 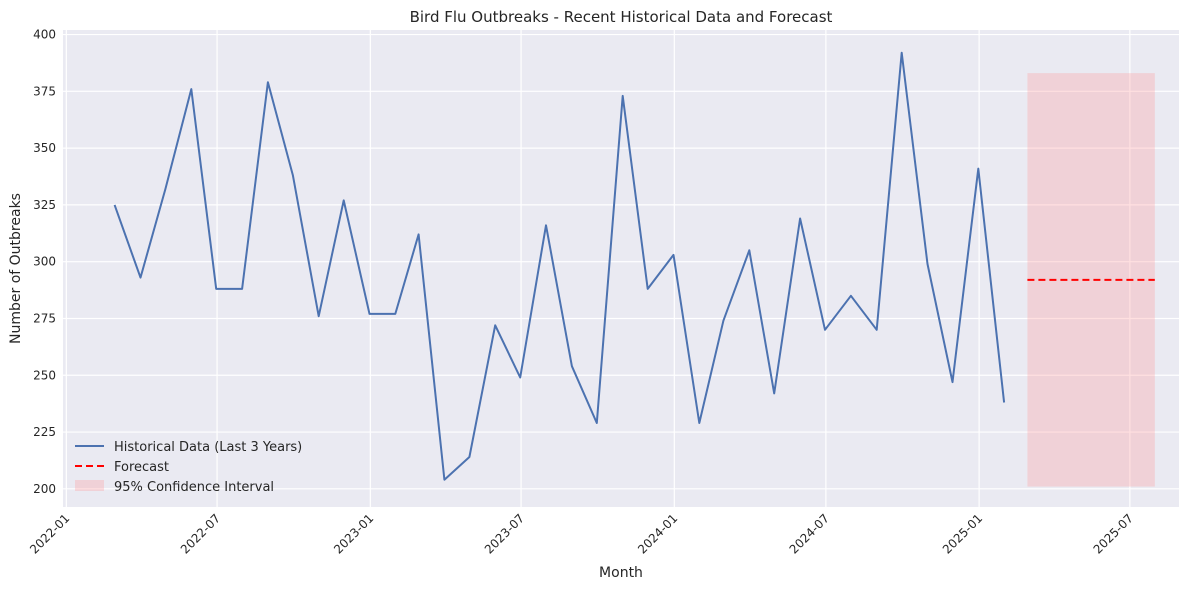 What do you see at coordinates (194, 487) in the screenshot?
I see `legend-label-confidence: 95% Confidence Interval` at bounding box center [194, 487].